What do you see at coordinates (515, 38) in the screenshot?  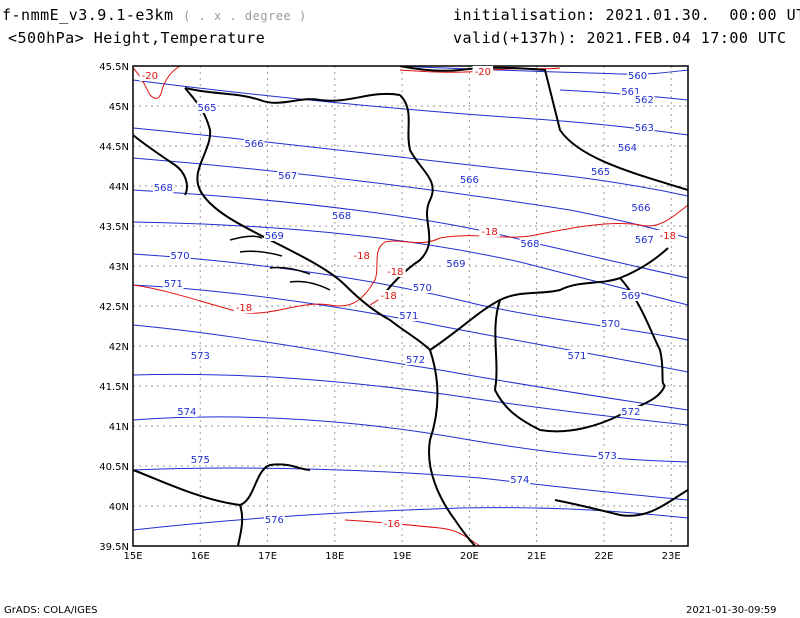 I see `valid-label: valid(+137h):` at bounding box center [515, 38].